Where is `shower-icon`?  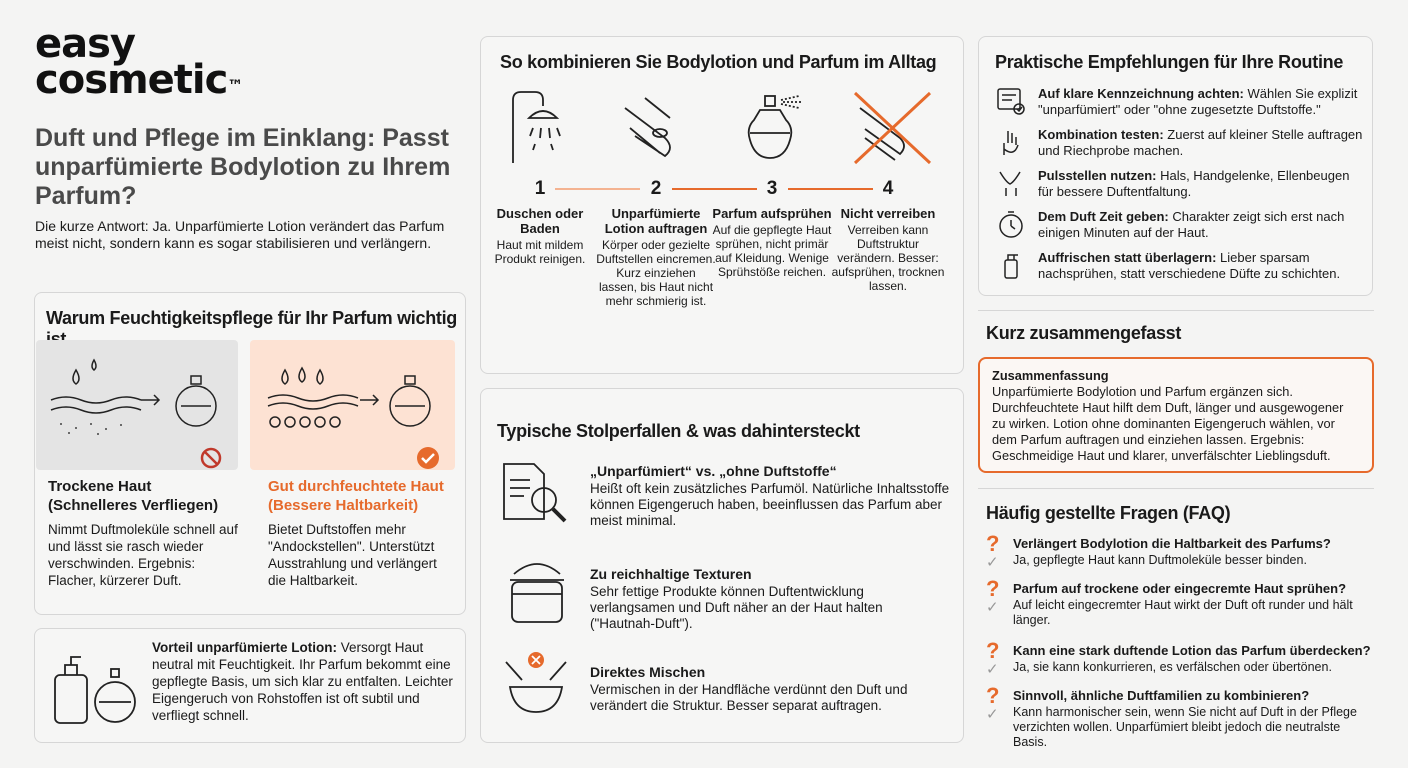 shower-icon is located at coordinates (536, 127).